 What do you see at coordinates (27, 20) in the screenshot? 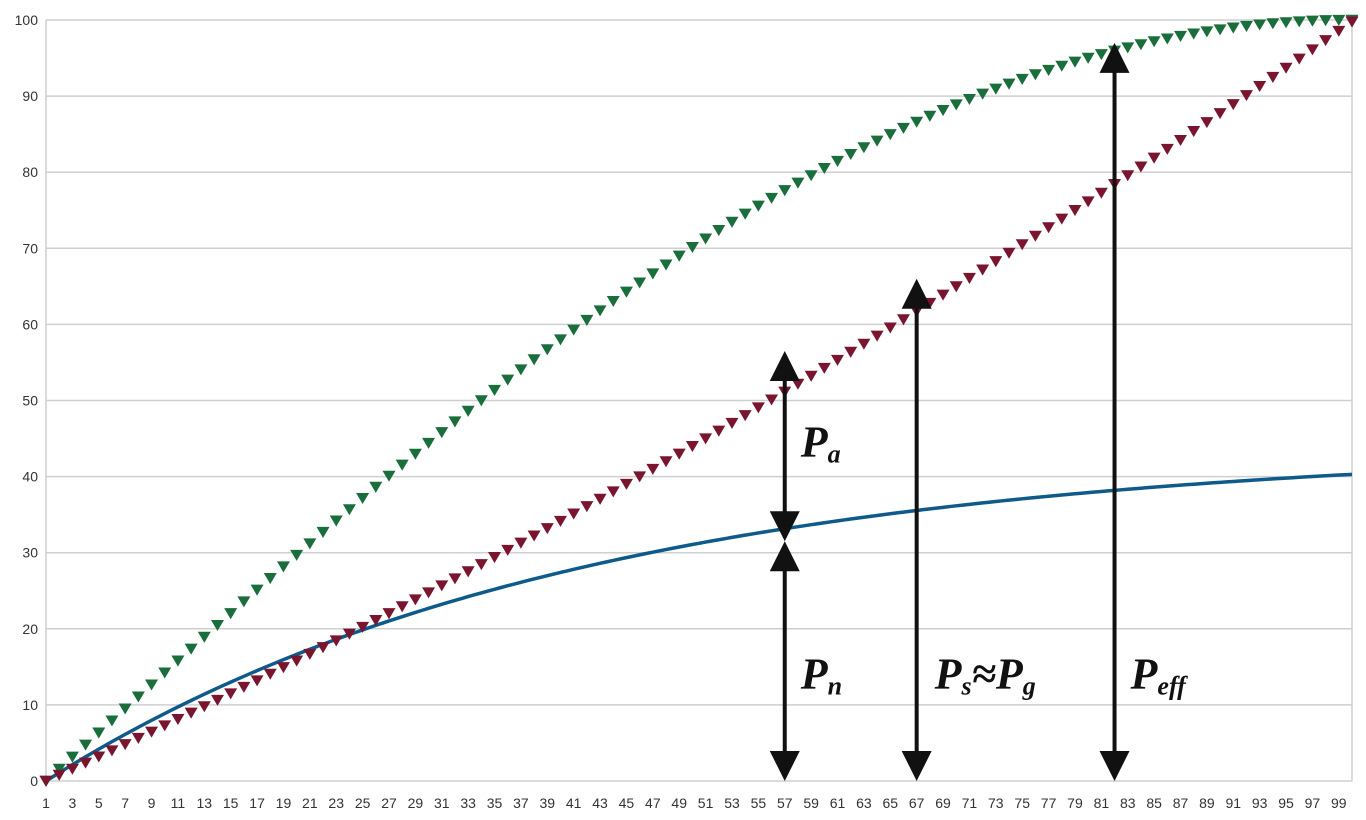
I see `y-tick-label: 100` at bounding box center [27, 20].